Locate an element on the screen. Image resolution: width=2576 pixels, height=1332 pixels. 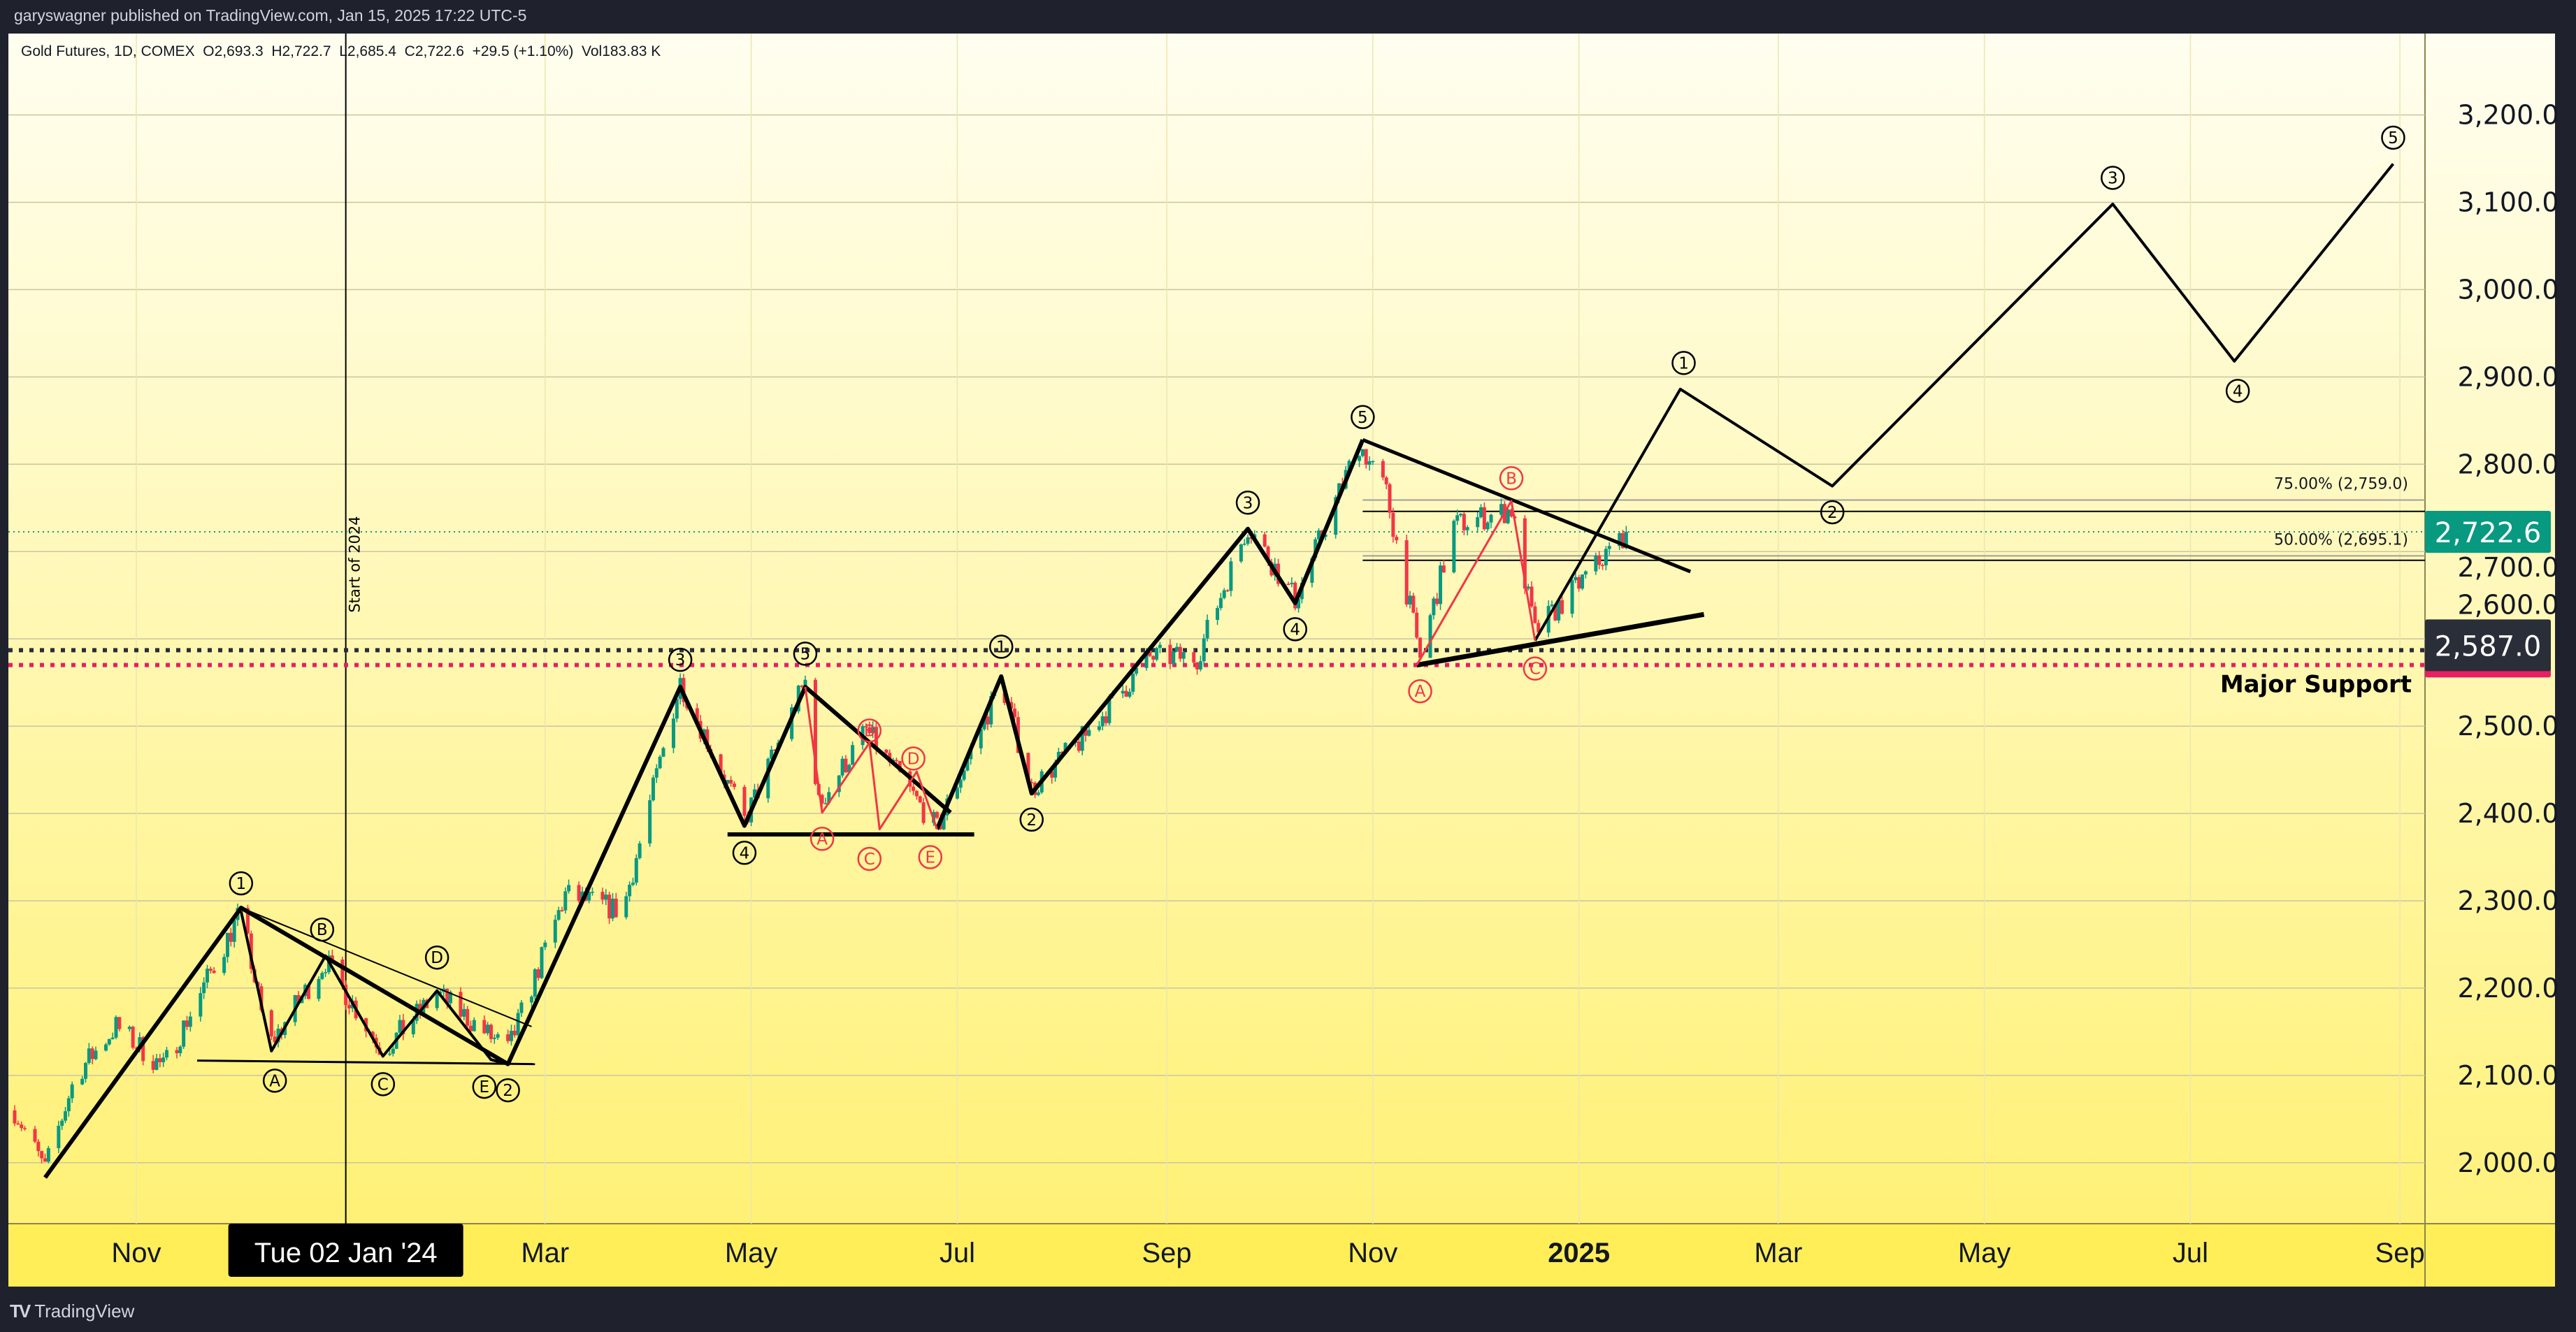
high-value: H2,722.7 is located at coordinates (301, 51).